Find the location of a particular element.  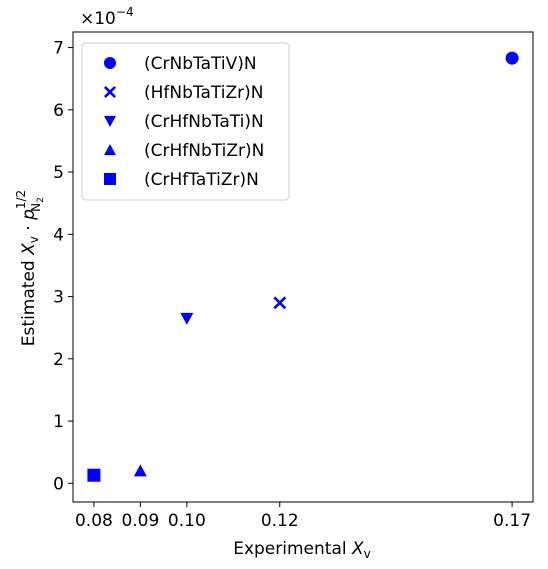

x-axis-label-prefix: Experimental is located at coordinates (292, 549).